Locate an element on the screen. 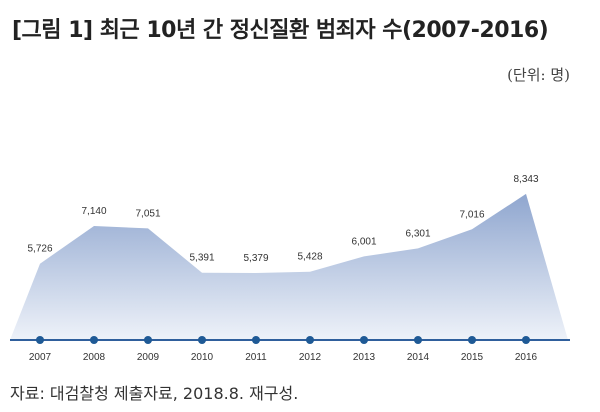 The height and width of the screenshot is (412, 600). value-label-2016: 8,343 is located at coordinates (525, 179).